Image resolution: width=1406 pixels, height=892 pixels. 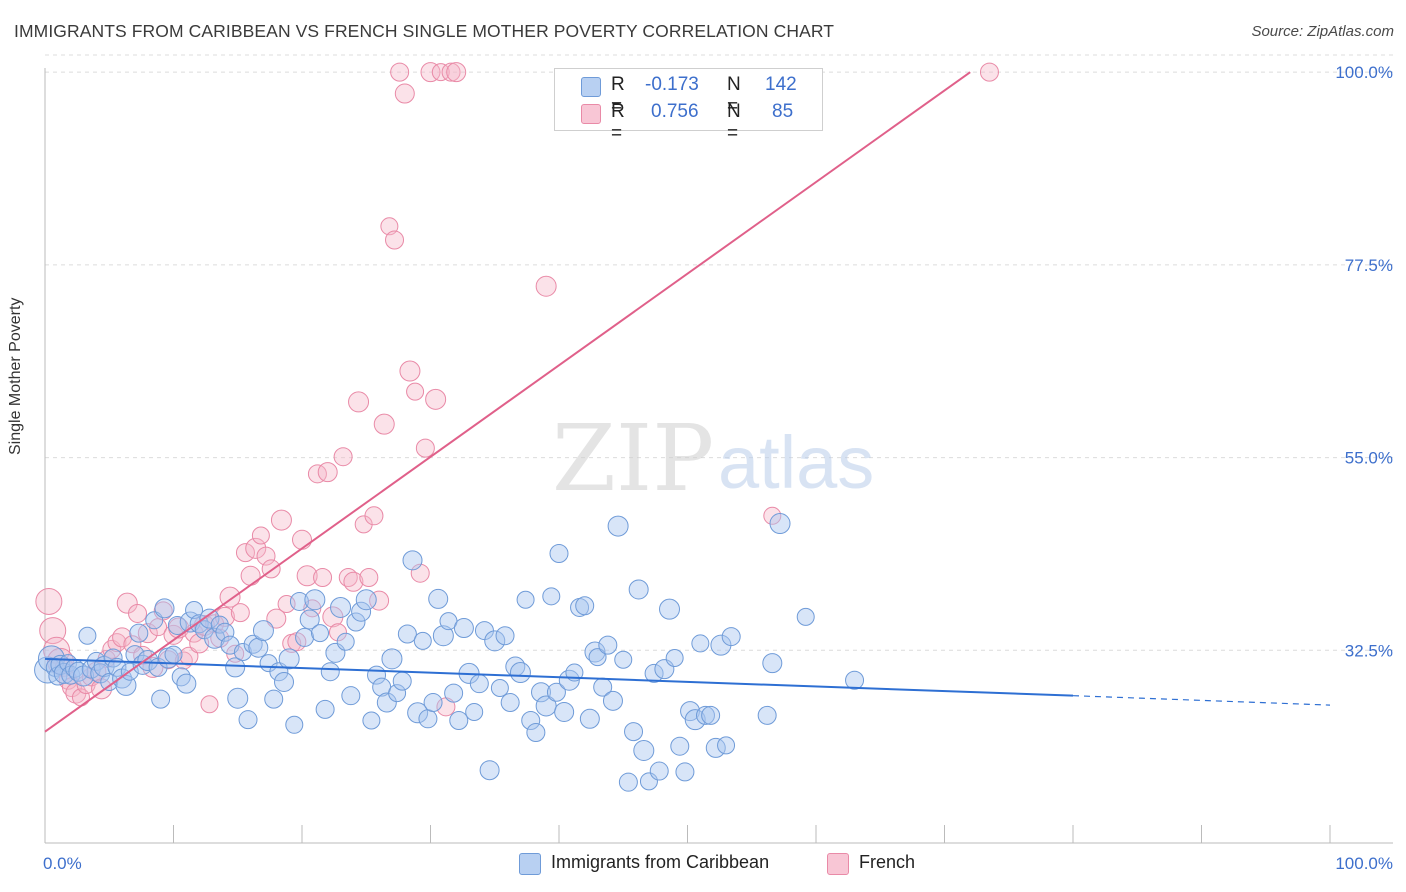 What do you see at coordinates (734, 122) in the screenshot?
I see `legend-n-key: N =` at bounding box center [734, 122].